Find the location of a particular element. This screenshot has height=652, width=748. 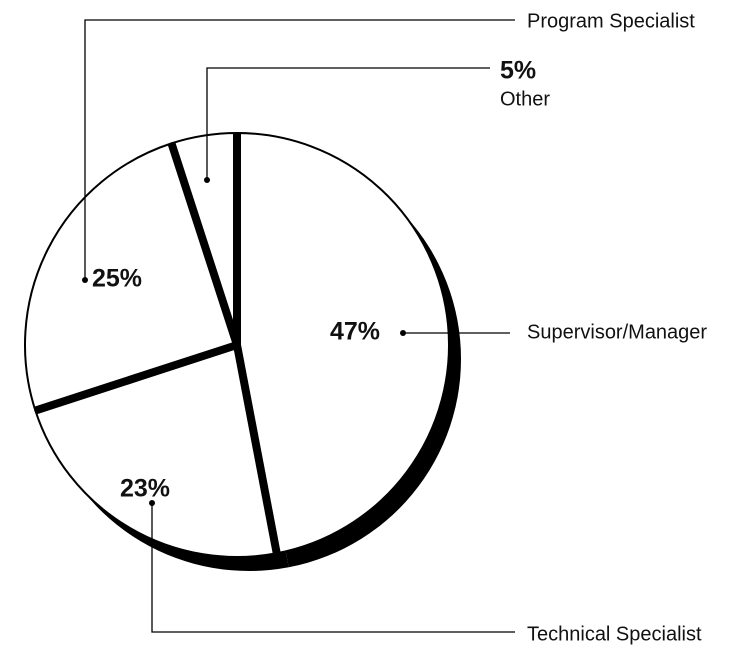

value-label: 23% is located at coordinates (145, 489).